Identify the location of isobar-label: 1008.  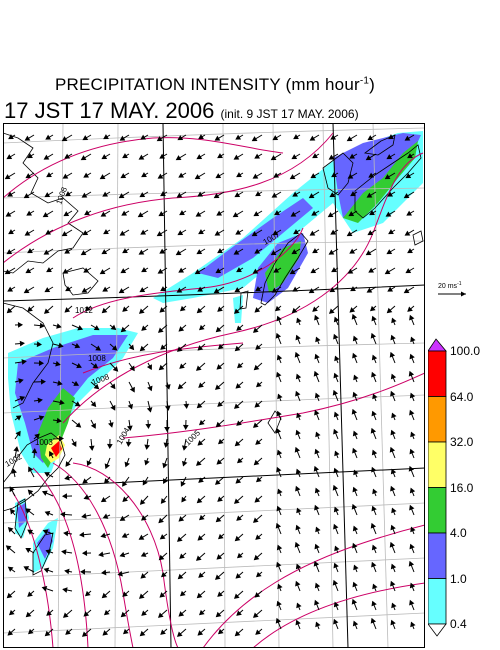
(97, 358).